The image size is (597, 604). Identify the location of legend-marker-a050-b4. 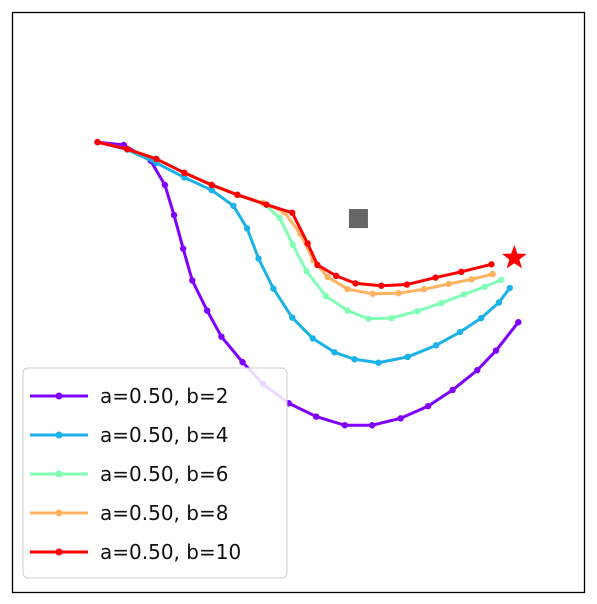
(59, 435).